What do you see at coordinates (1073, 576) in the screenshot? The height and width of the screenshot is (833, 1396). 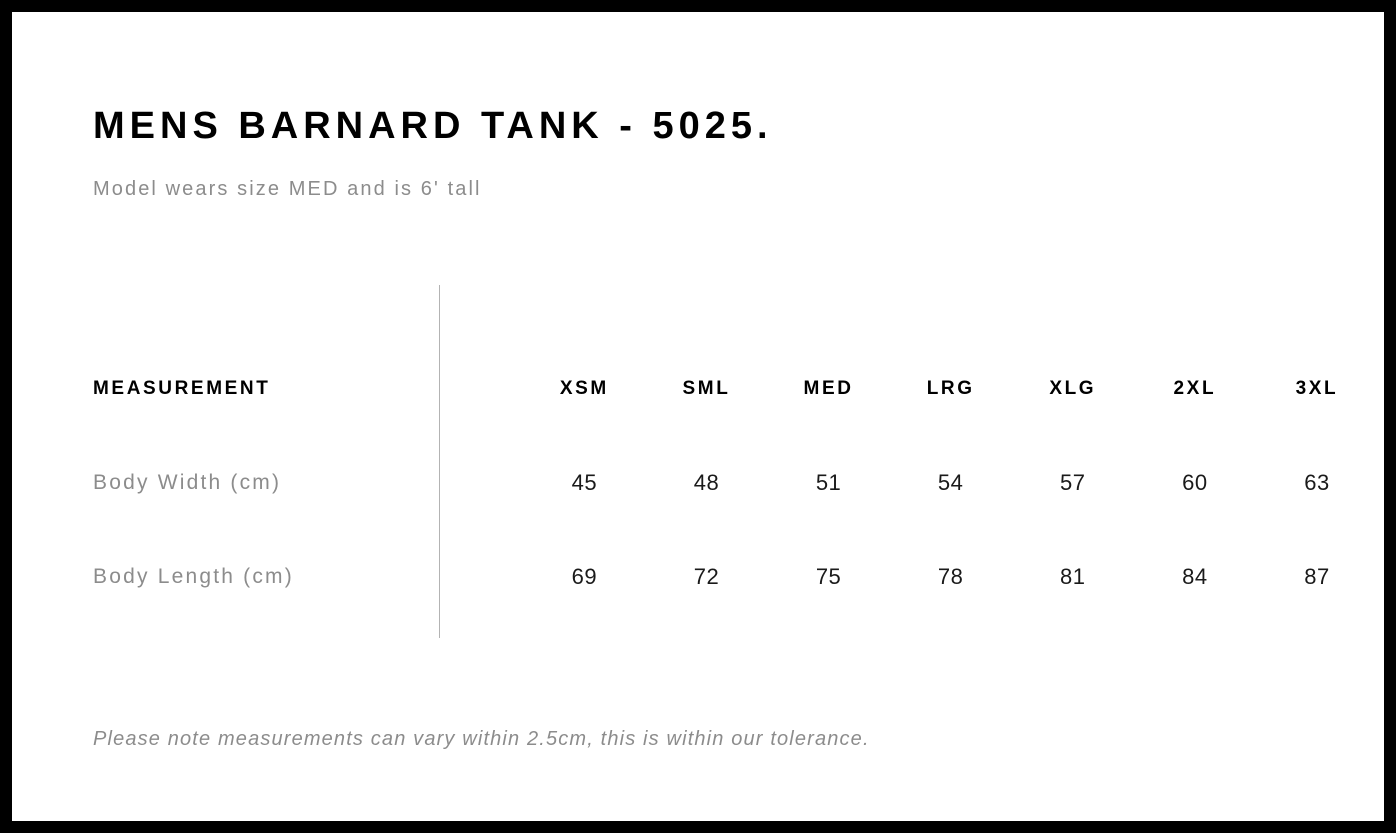 I see `cell-body-length-xlg: 81` at bounding box center [1073, 576].